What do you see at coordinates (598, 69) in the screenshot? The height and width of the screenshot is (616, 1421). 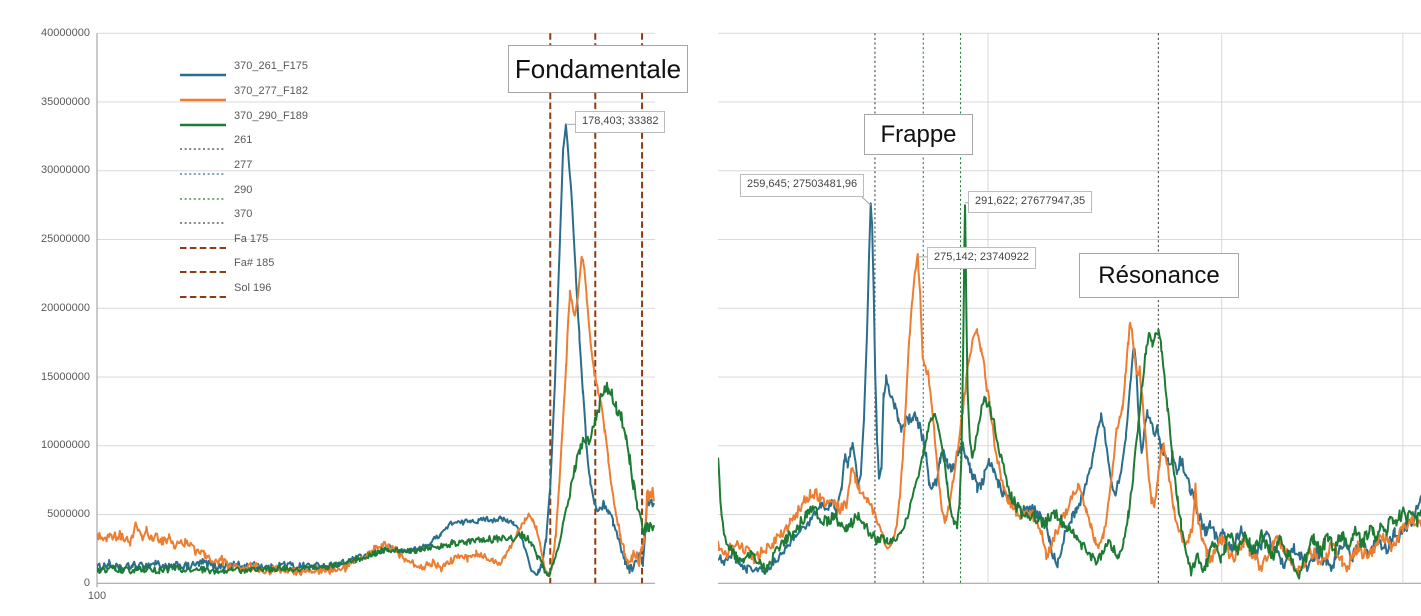 I see `annotation-fondamentale: Fondamentale` at bounding box center [598, 69].